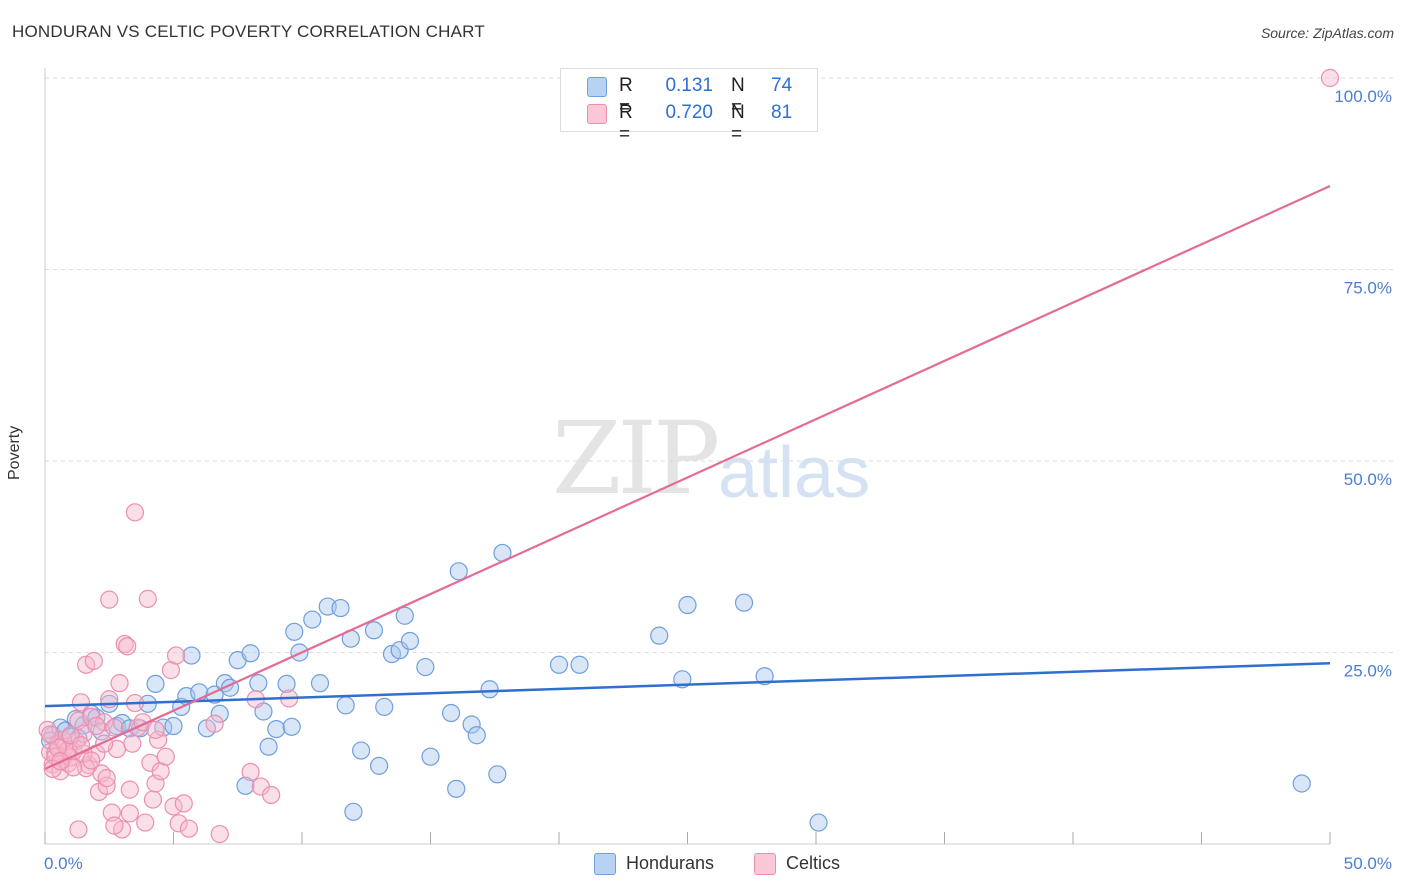 The height and width of the screenshot is (892, 1406). I want to click on y-tick-label: 100.0%, so click(1363, 96).